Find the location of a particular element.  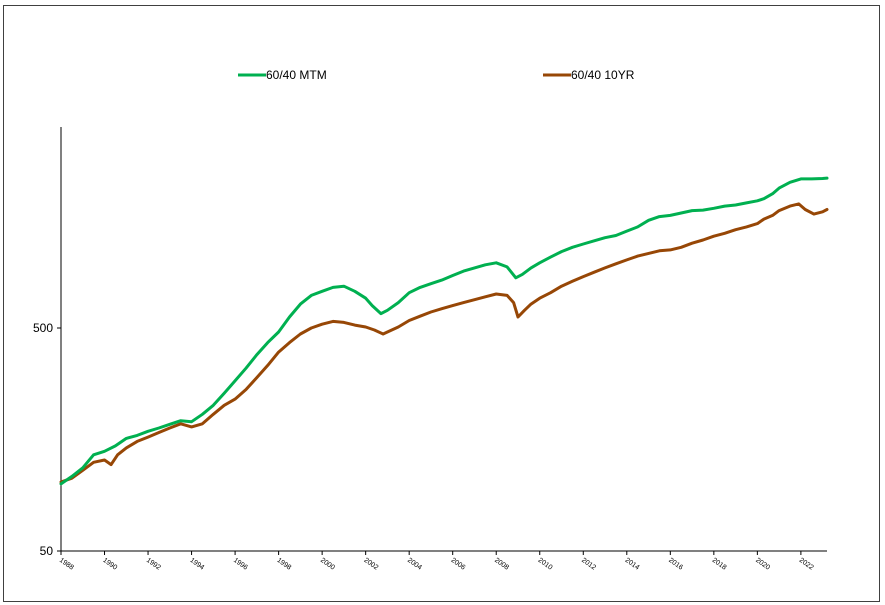

legend-label-60-40-10yr: 60/40 10YR is located at coordinates (603, 75).